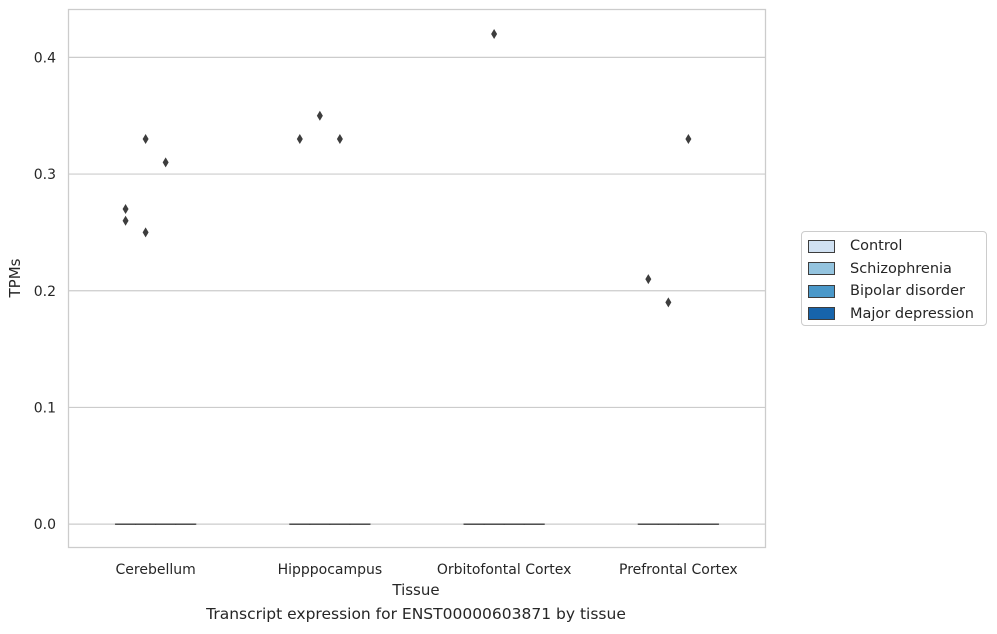 This screenshot has width=997, height=634. I want to click on x-tick-label: Orbitofontal Cortex, so click(504, 570).